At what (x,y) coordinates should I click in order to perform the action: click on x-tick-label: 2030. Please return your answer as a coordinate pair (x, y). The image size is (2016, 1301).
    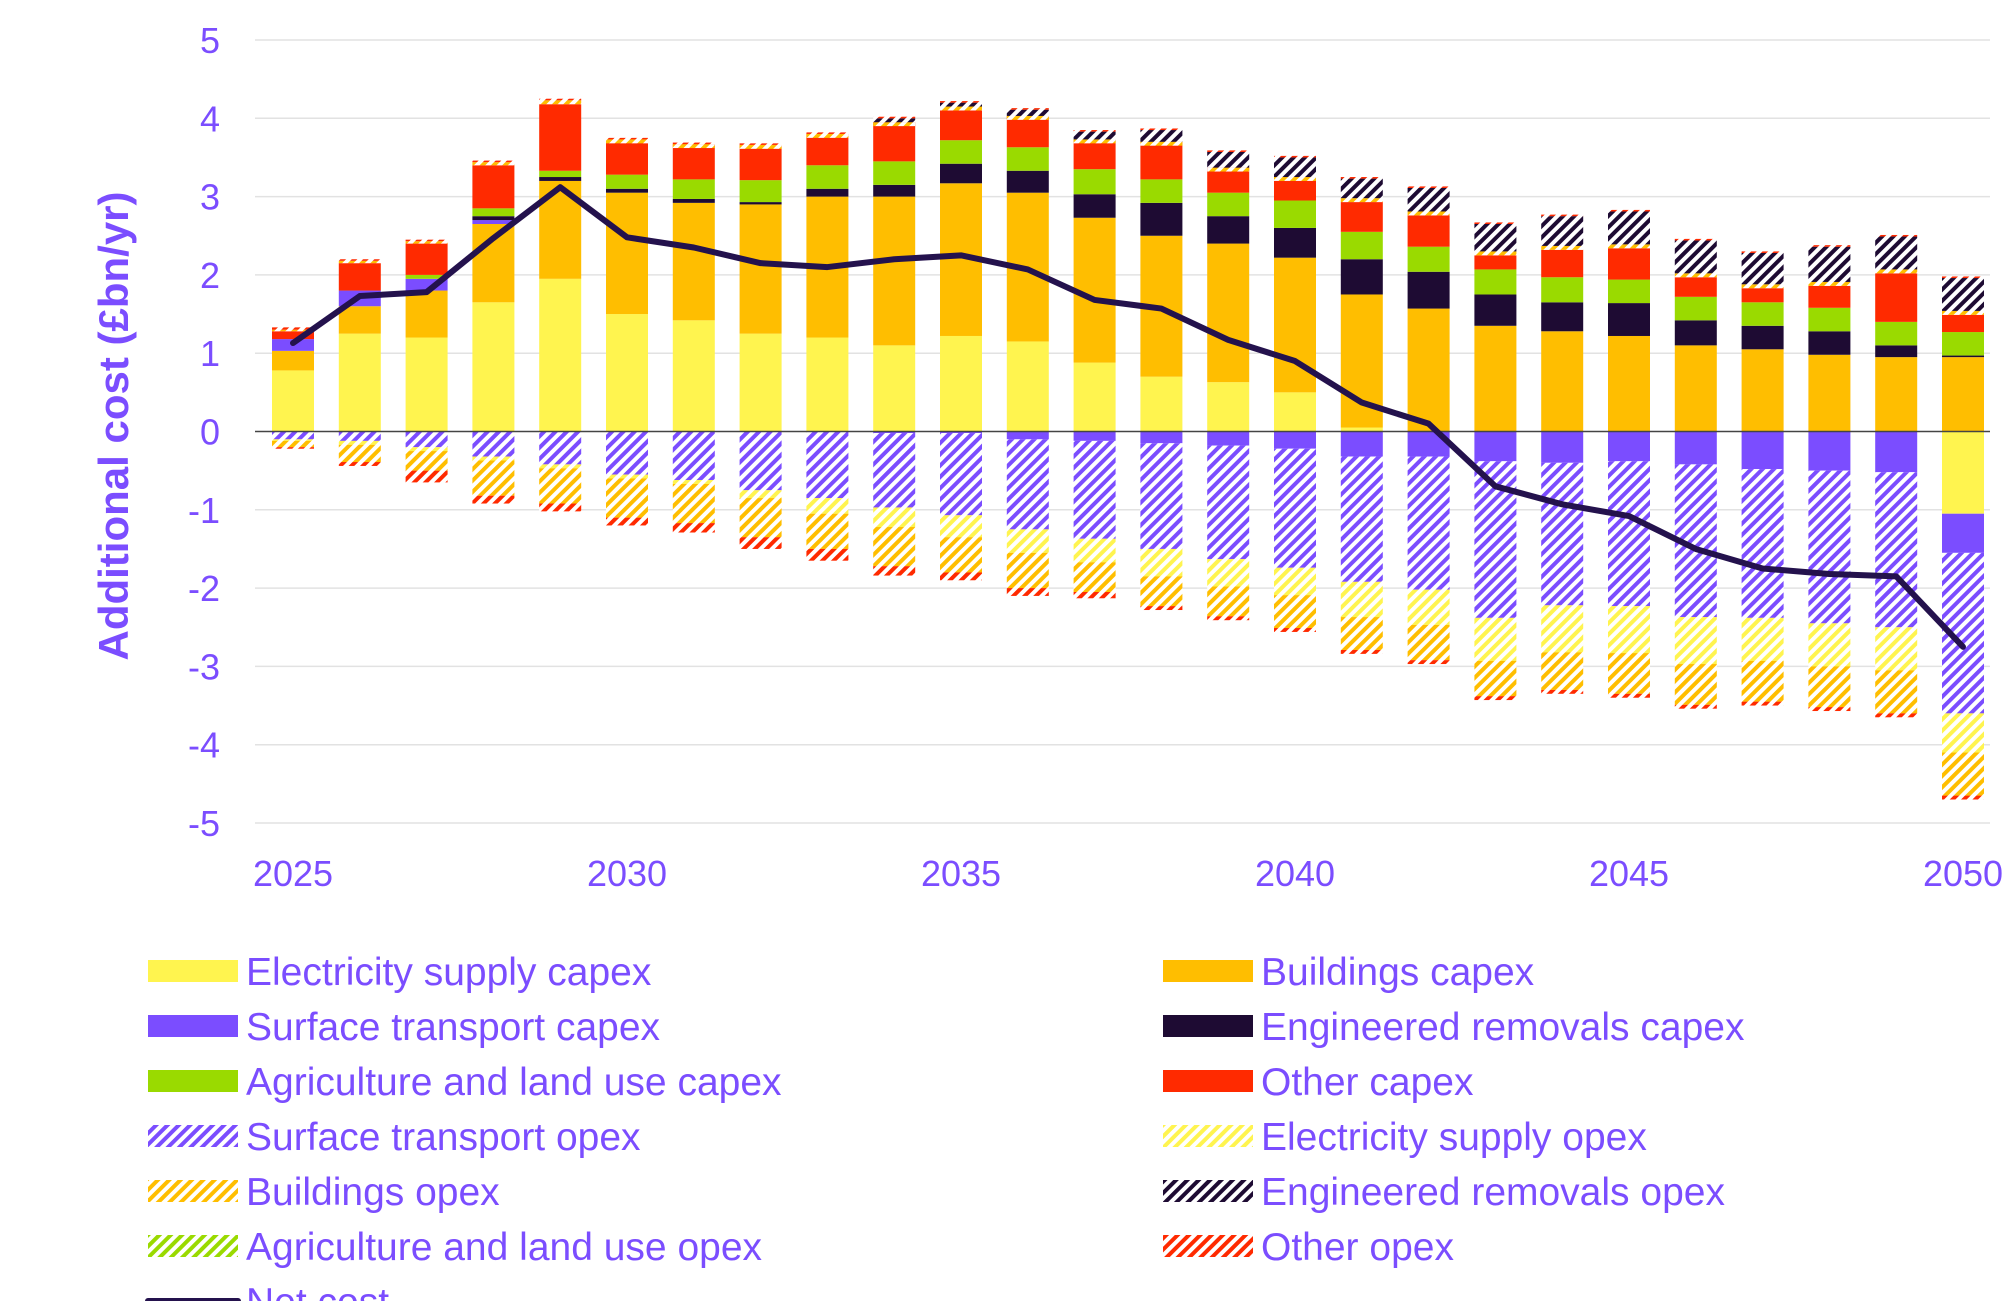
    Looking at the image, I should click on (627, 873).